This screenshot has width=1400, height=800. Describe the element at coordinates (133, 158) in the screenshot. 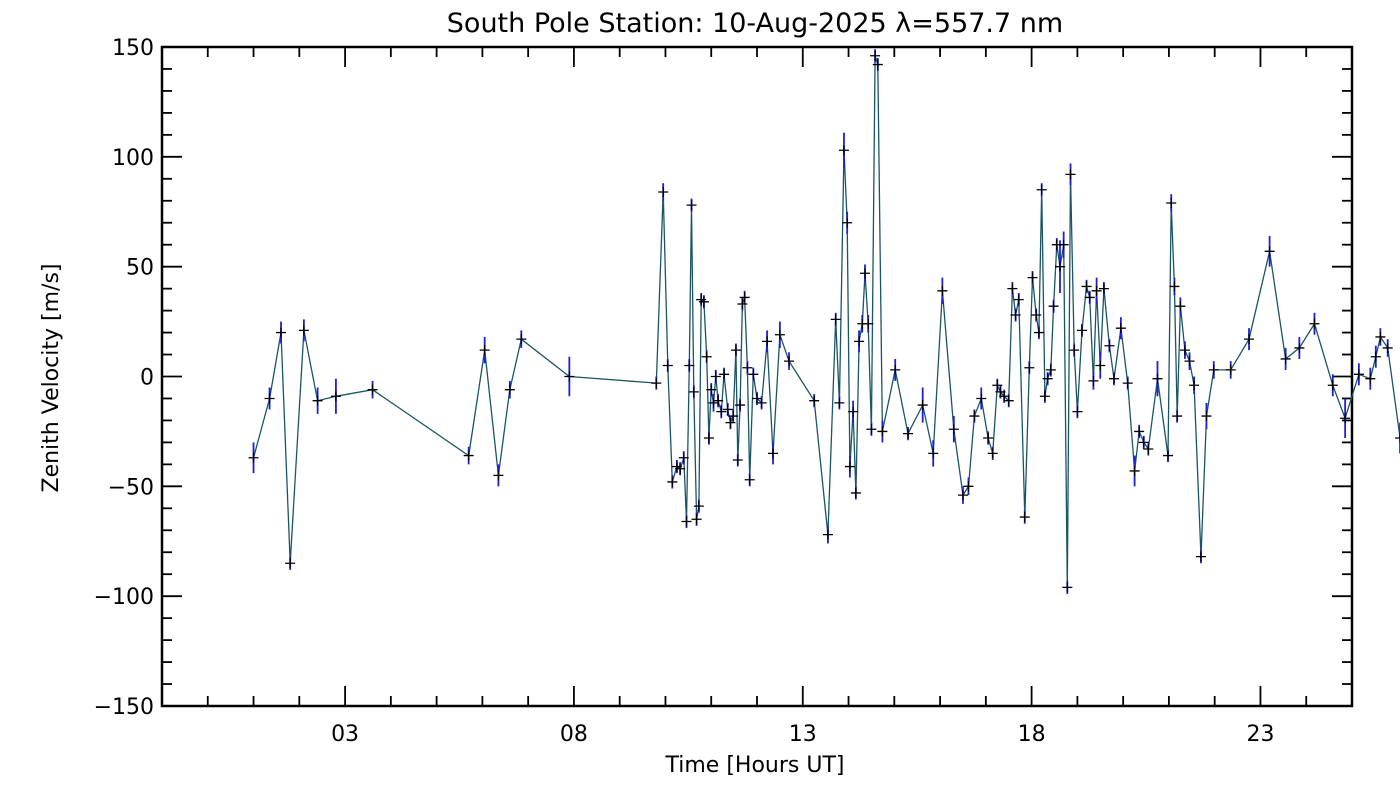

I see `y-tick-label: 100` at that location.